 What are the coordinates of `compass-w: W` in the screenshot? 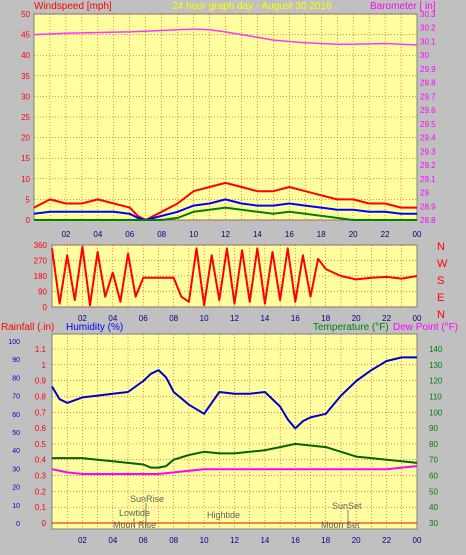 It's located at (442, 264).